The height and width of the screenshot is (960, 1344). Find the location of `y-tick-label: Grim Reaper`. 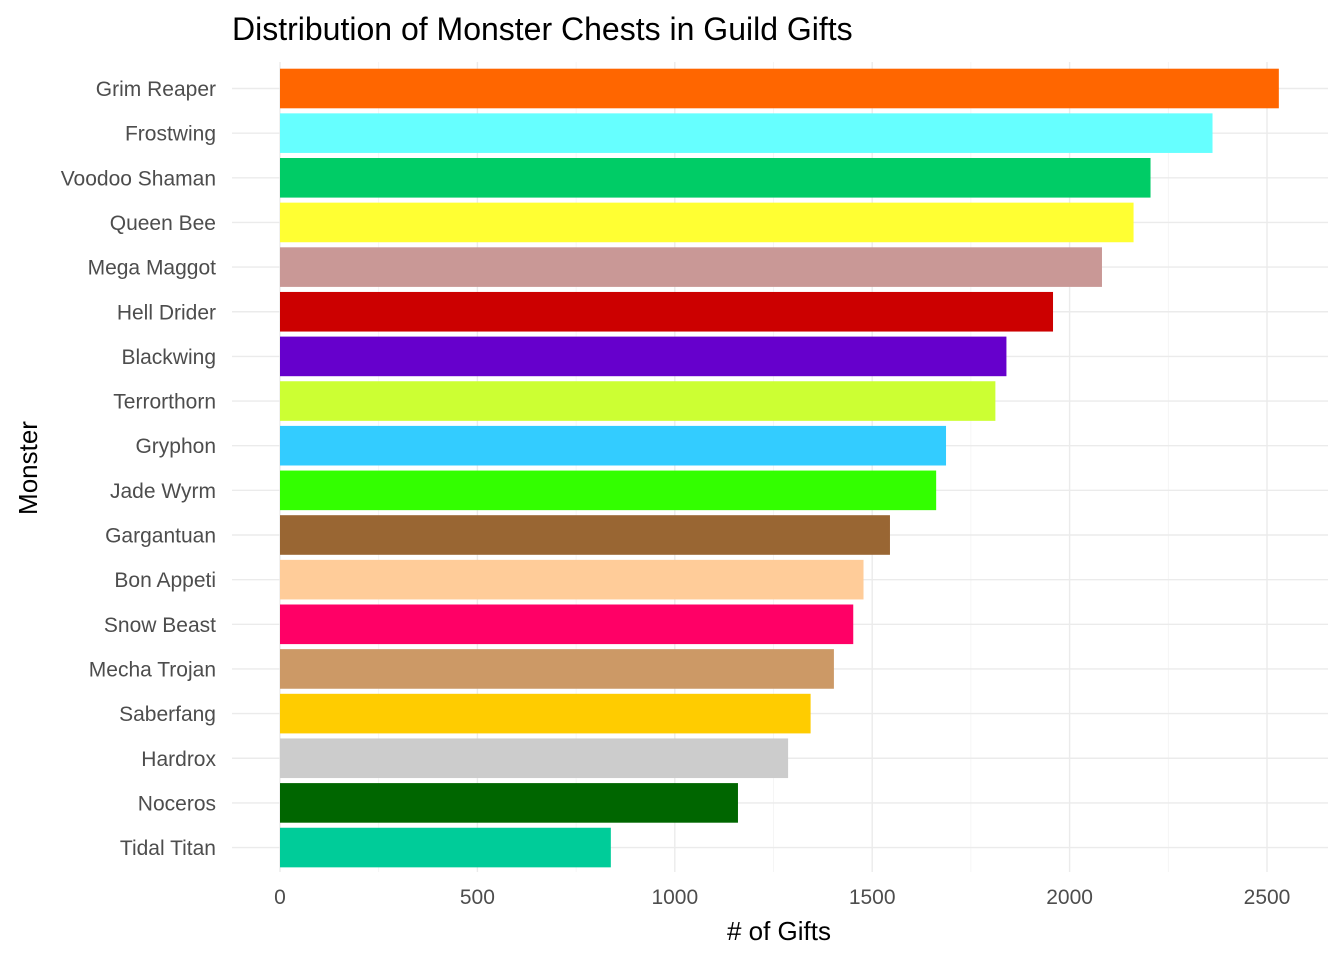

y-tick-label: Grim Reaper is located at coordinates (156, 89).